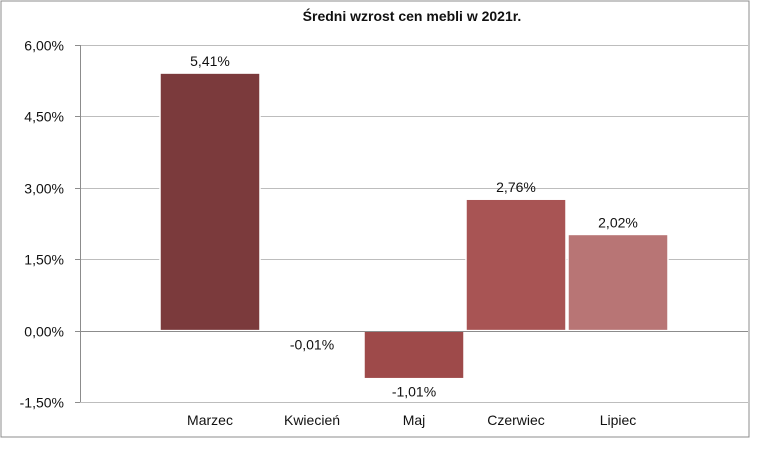 This screenshot has height=454, width=760. What do you see at coordinates (516, 265) in the screenshot?
I see `bar-czerwiec` at bounding box center [516, 265].